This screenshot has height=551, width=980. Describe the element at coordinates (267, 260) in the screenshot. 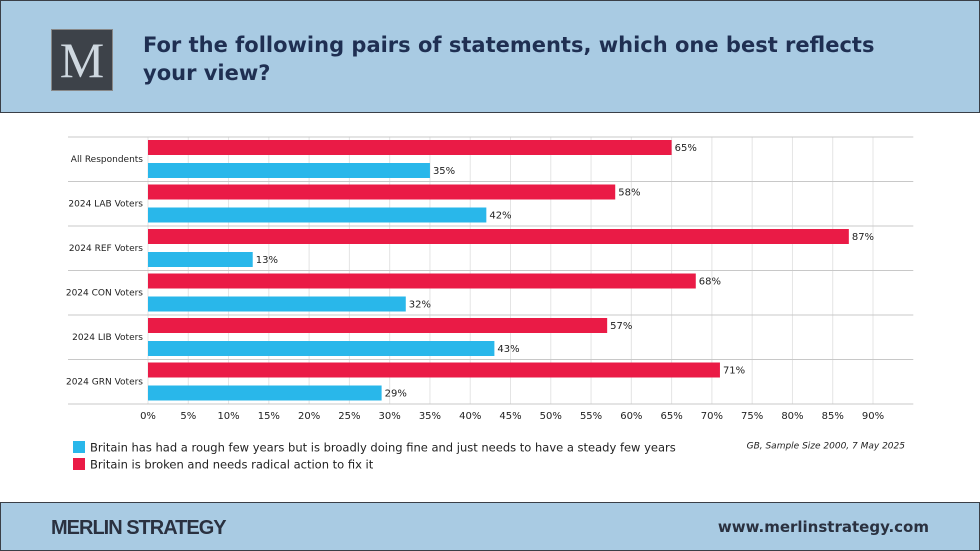

I see `data-label: 13%` at that location.